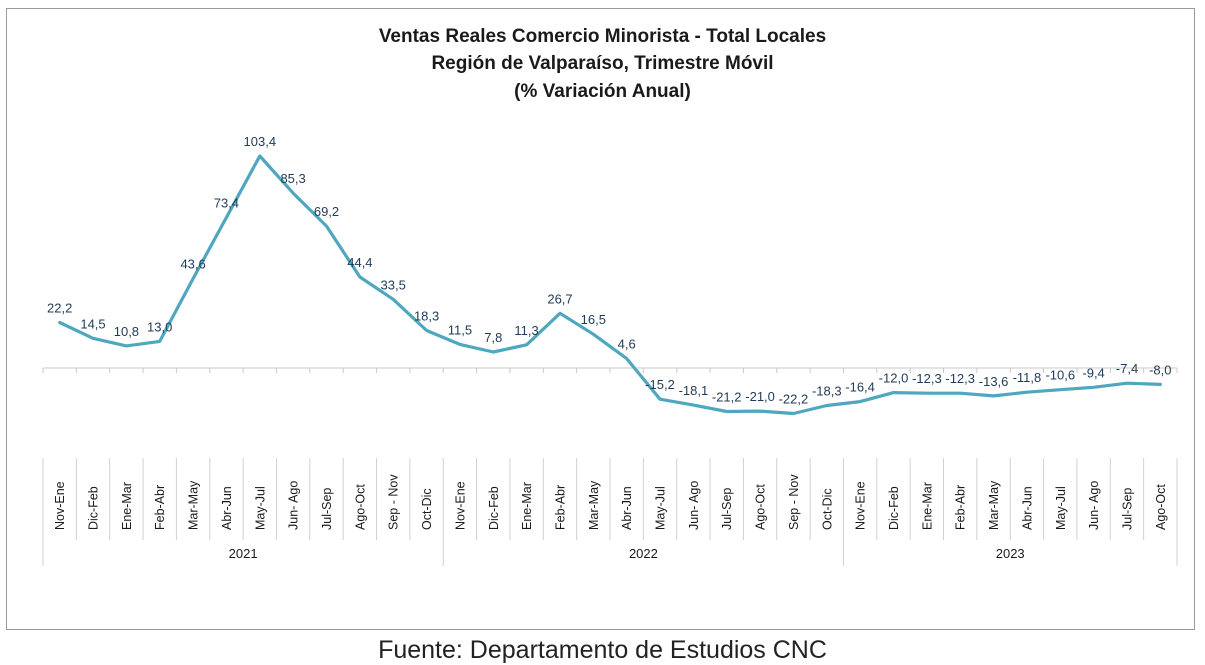 Image resolution: width=1205 pixels, height=665 pixels. What do you see at coordinates (894, 378) in the screenshot?
I see `data-label: -12,0` at bounding box center [894, 378].